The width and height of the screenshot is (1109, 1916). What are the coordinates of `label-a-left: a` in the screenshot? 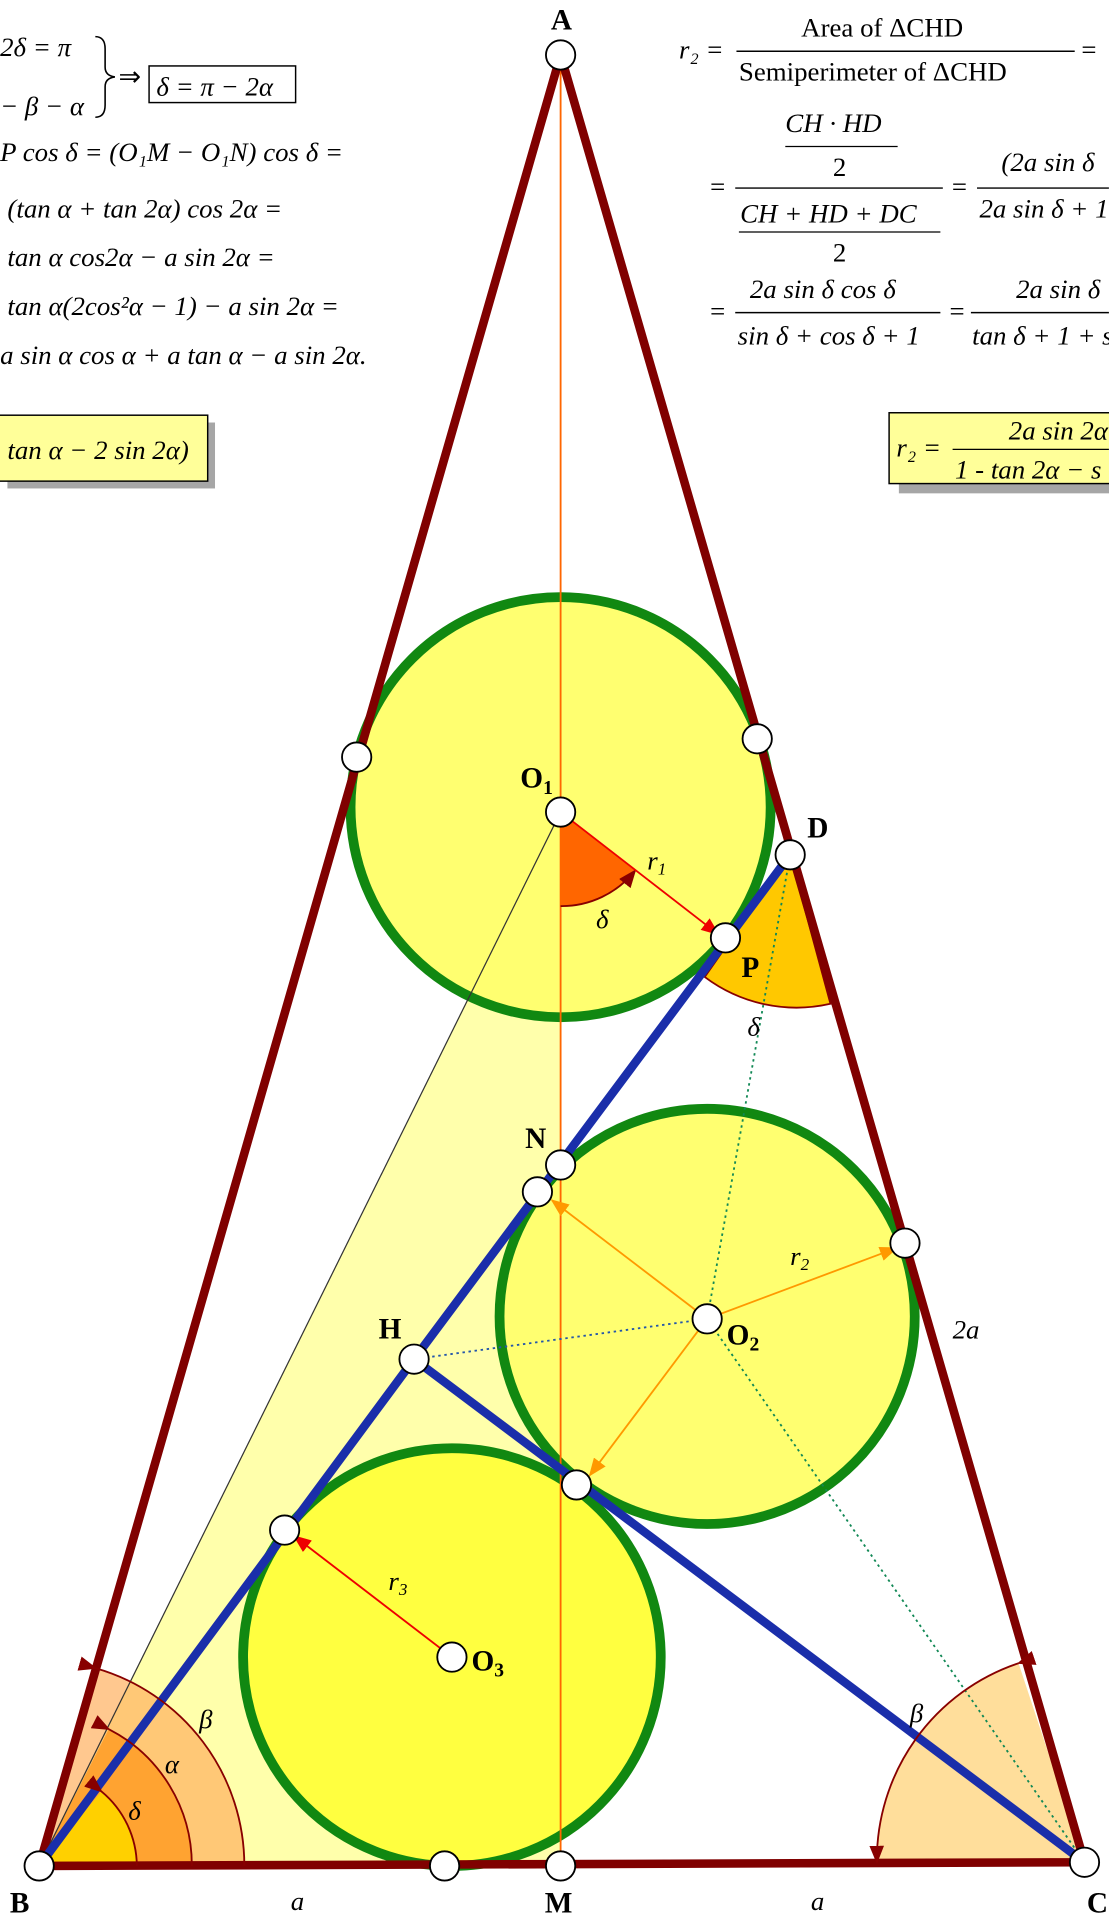 It's located at (297, 1901).